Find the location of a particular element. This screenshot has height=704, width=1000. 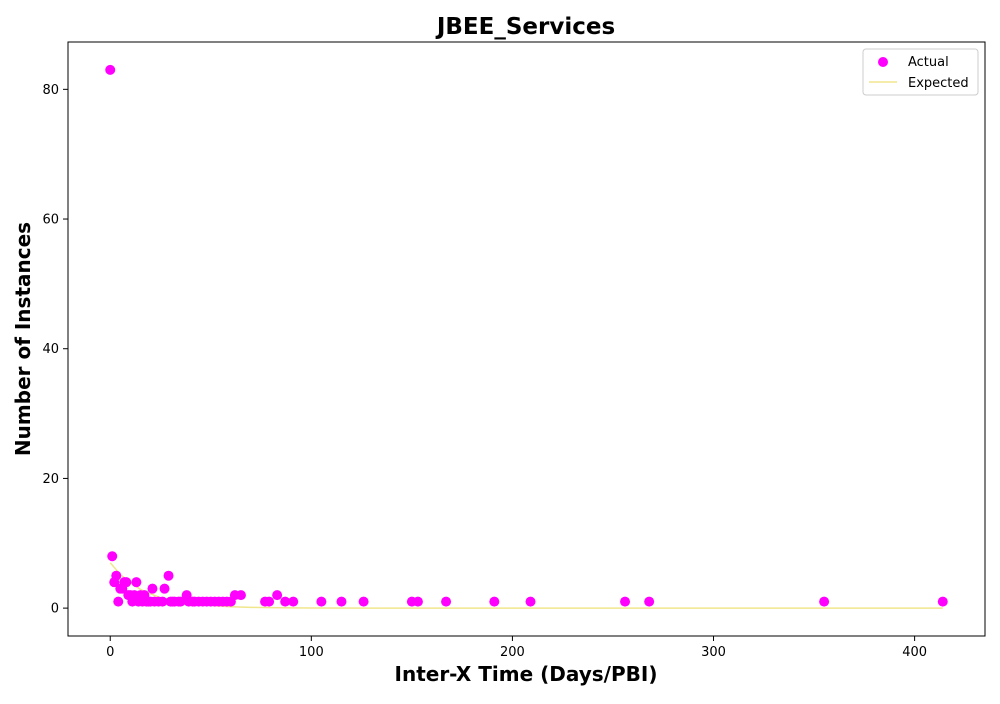

x-axis: 0 100 200 300 400 is located at coordinates (516, 648).